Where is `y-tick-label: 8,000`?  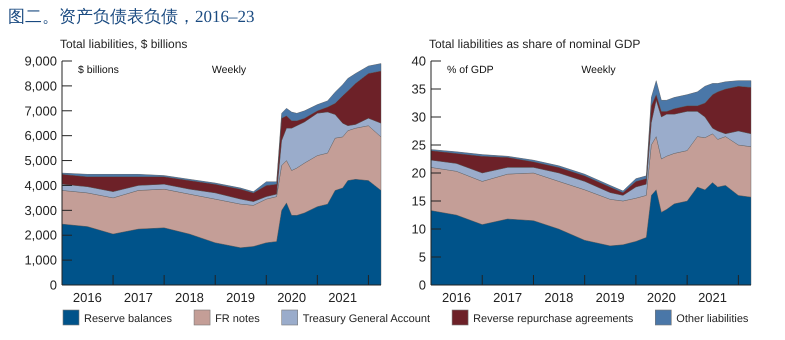
y-tick-label: 8,000 is located at coordinates (40, 86).